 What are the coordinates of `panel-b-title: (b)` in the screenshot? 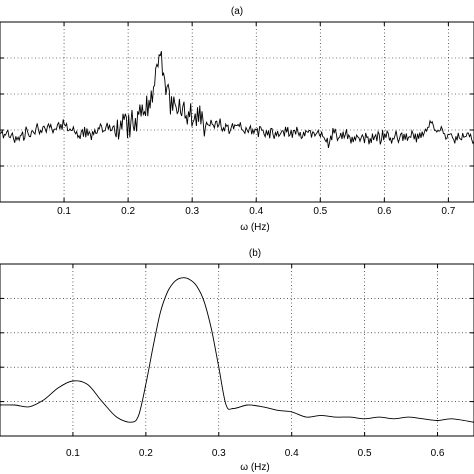 It's located at (255, 253).